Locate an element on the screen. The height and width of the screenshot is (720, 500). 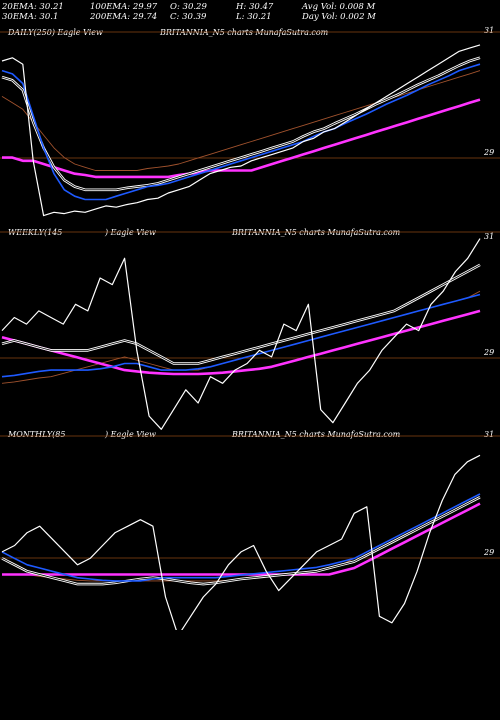
daily-ema-brown-line is located at coordinates (241, 120).